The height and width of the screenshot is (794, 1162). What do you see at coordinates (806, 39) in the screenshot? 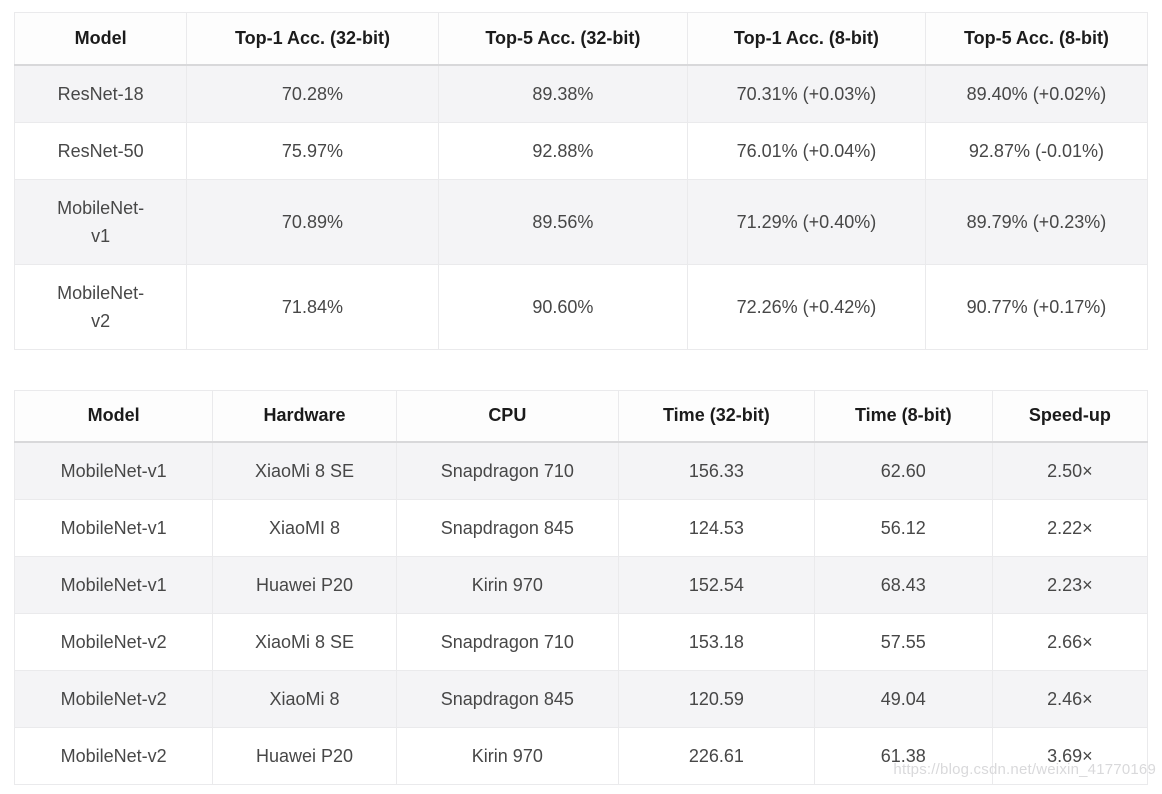
I see `column-header: Top-1 Acc. (8-bit)` at bounding box center [806, 39].